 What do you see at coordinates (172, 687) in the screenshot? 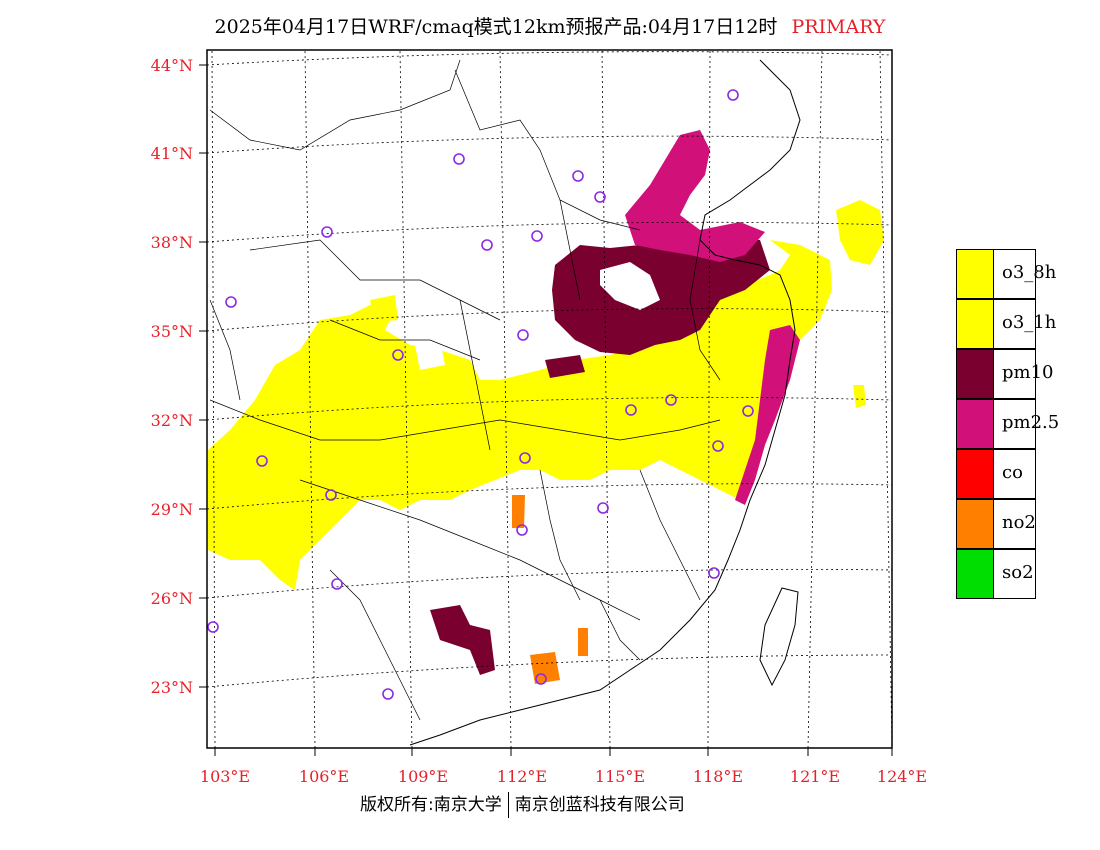
I see `lat-label: 23°N` at bounding box center [172, 687].